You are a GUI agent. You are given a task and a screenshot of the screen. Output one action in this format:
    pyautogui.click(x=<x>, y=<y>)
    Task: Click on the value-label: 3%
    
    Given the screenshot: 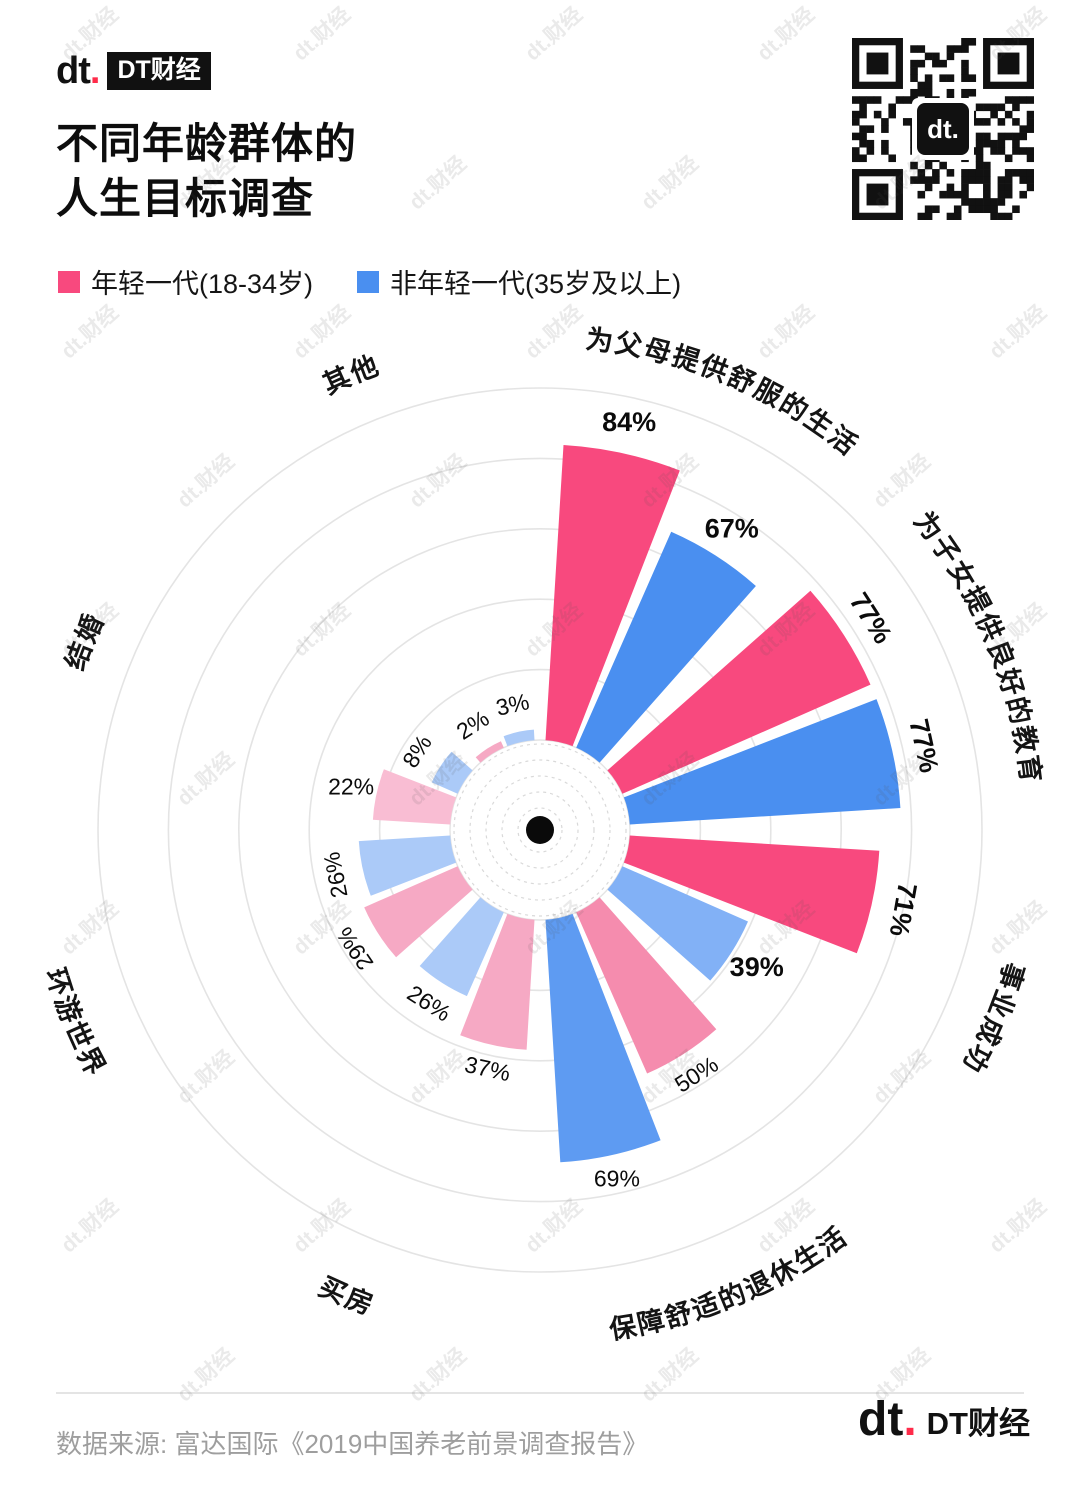 What is the action you would take?
    pyautogui.click(x=512, y=704)
    